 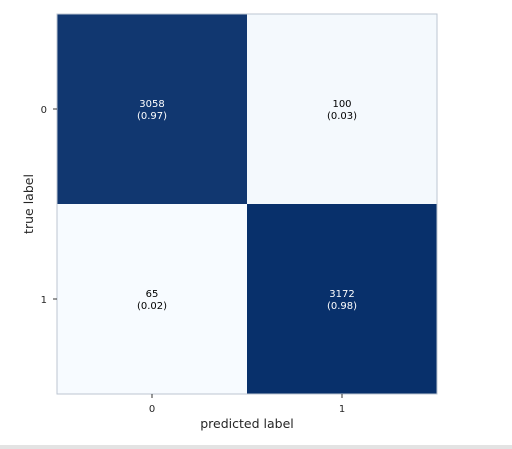 What do you see at coordinates (49, 205) in the screenshot?
I see `y-axis-ticks: 01` at bounding box center [49, 205].